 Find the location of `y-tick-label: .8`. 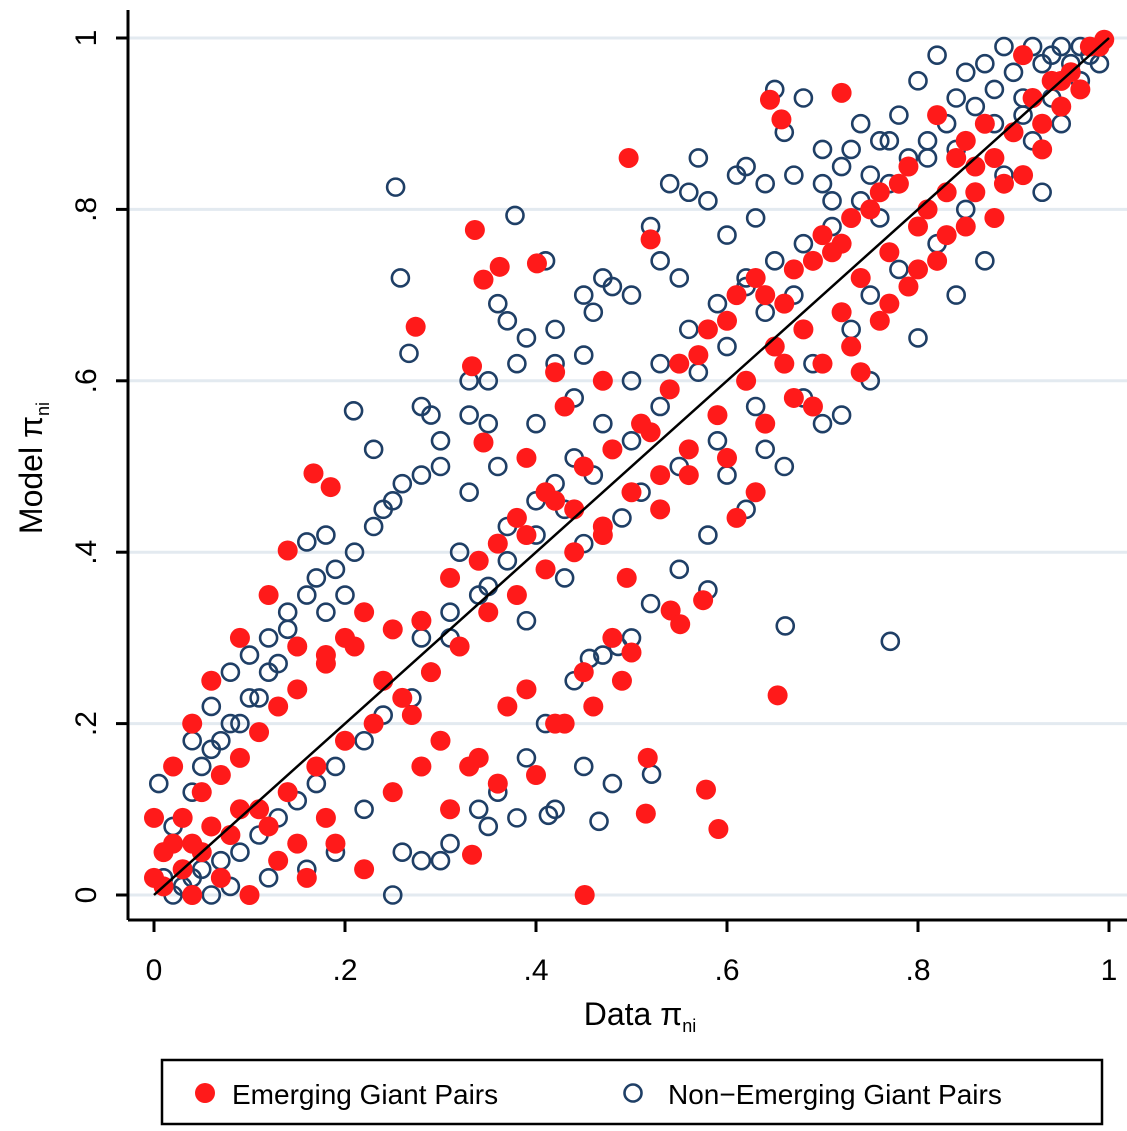

y-tick-label: .8 is located at coordinates (86, 209).